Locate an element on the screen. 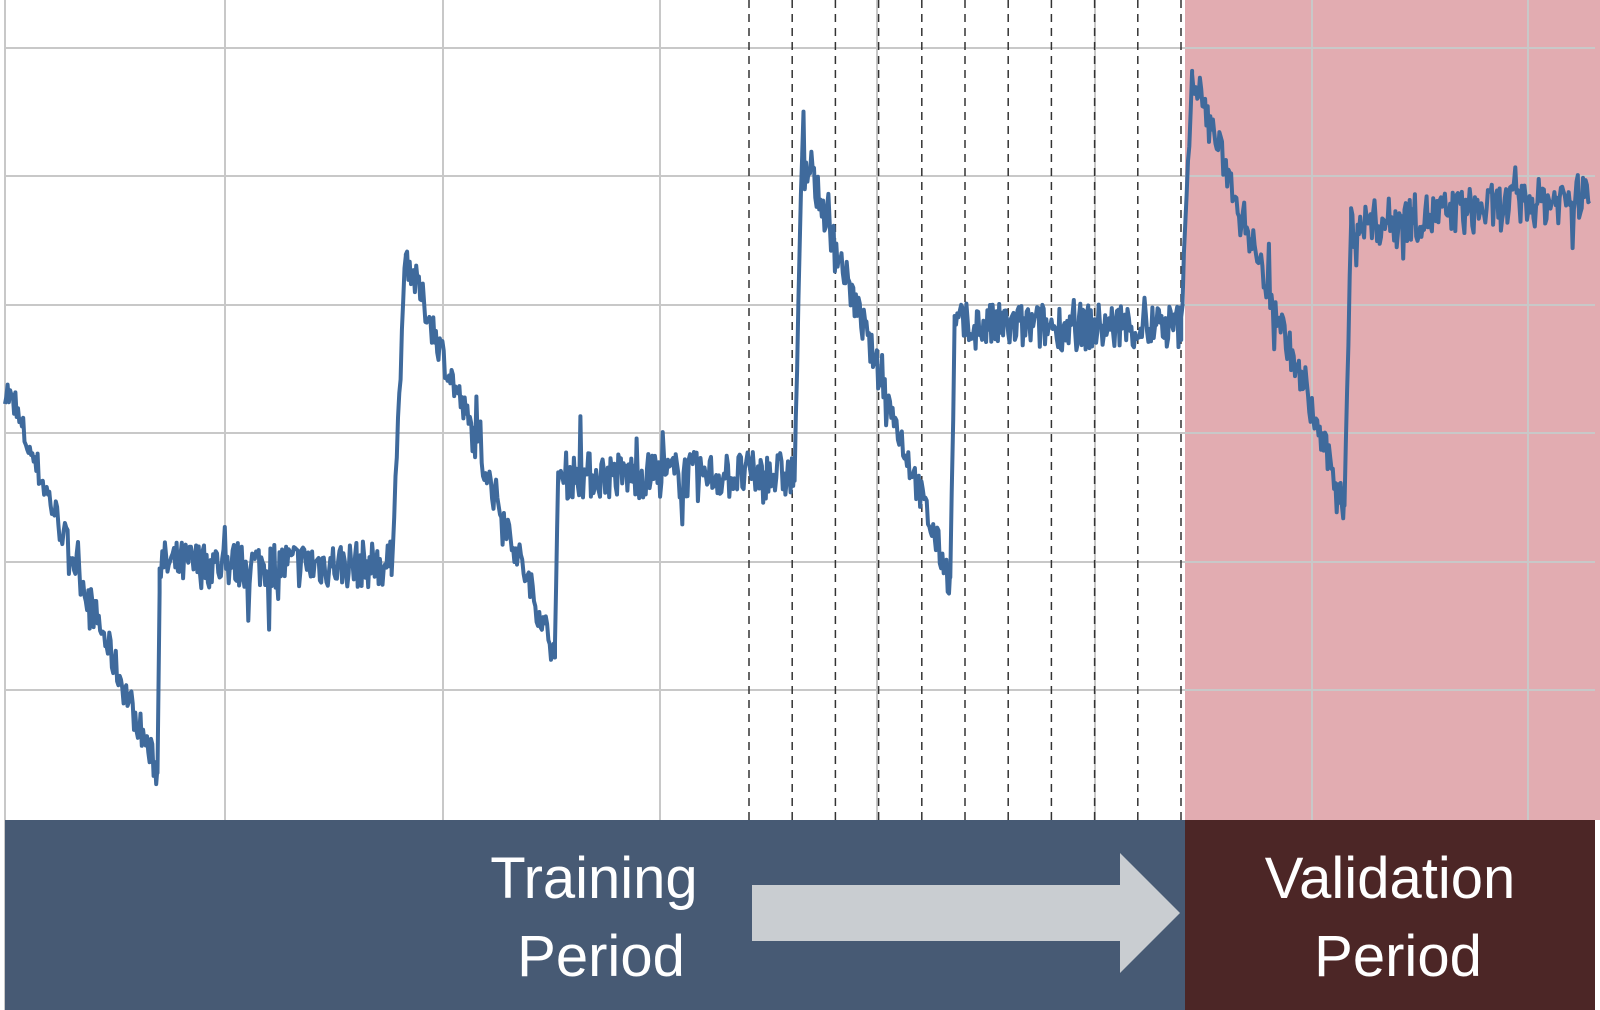  arrow-right-icon is located at coordinates (966, 913).